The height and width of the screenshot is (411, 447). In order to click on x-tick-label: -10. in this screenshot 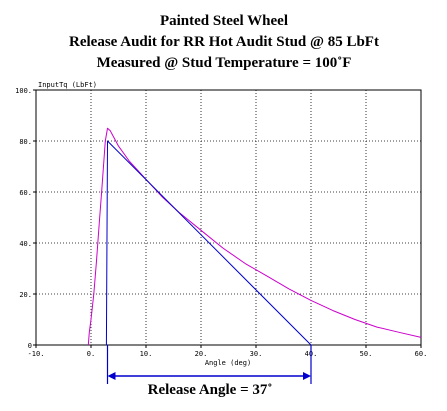, I will do `click(36, 354)`.